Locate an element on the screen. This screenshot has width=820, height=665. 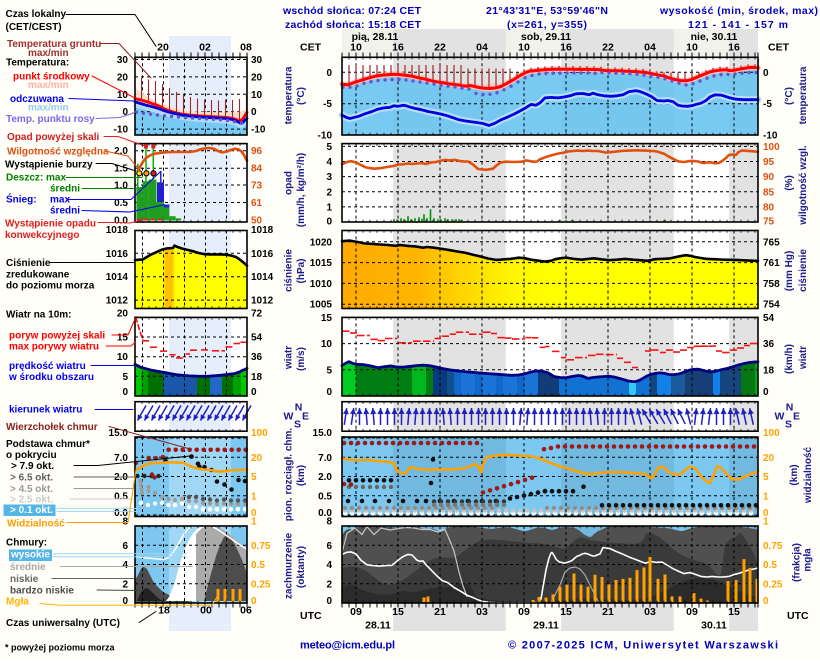
svg-text: Wierzchołek chmur is located at coordinates (52, 427).